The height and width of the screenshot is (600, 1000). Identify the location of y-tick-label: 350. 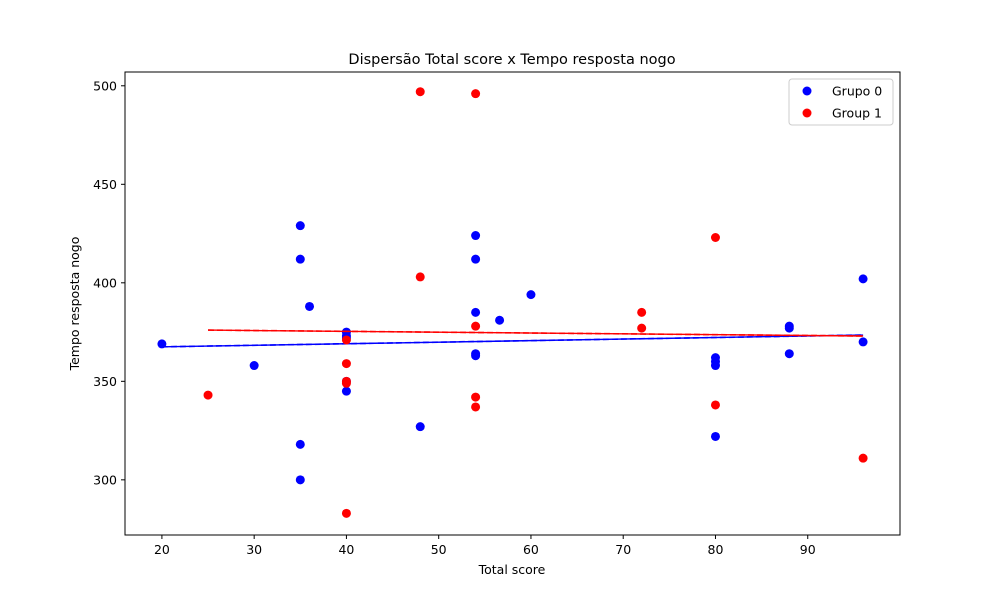
(105, 381).